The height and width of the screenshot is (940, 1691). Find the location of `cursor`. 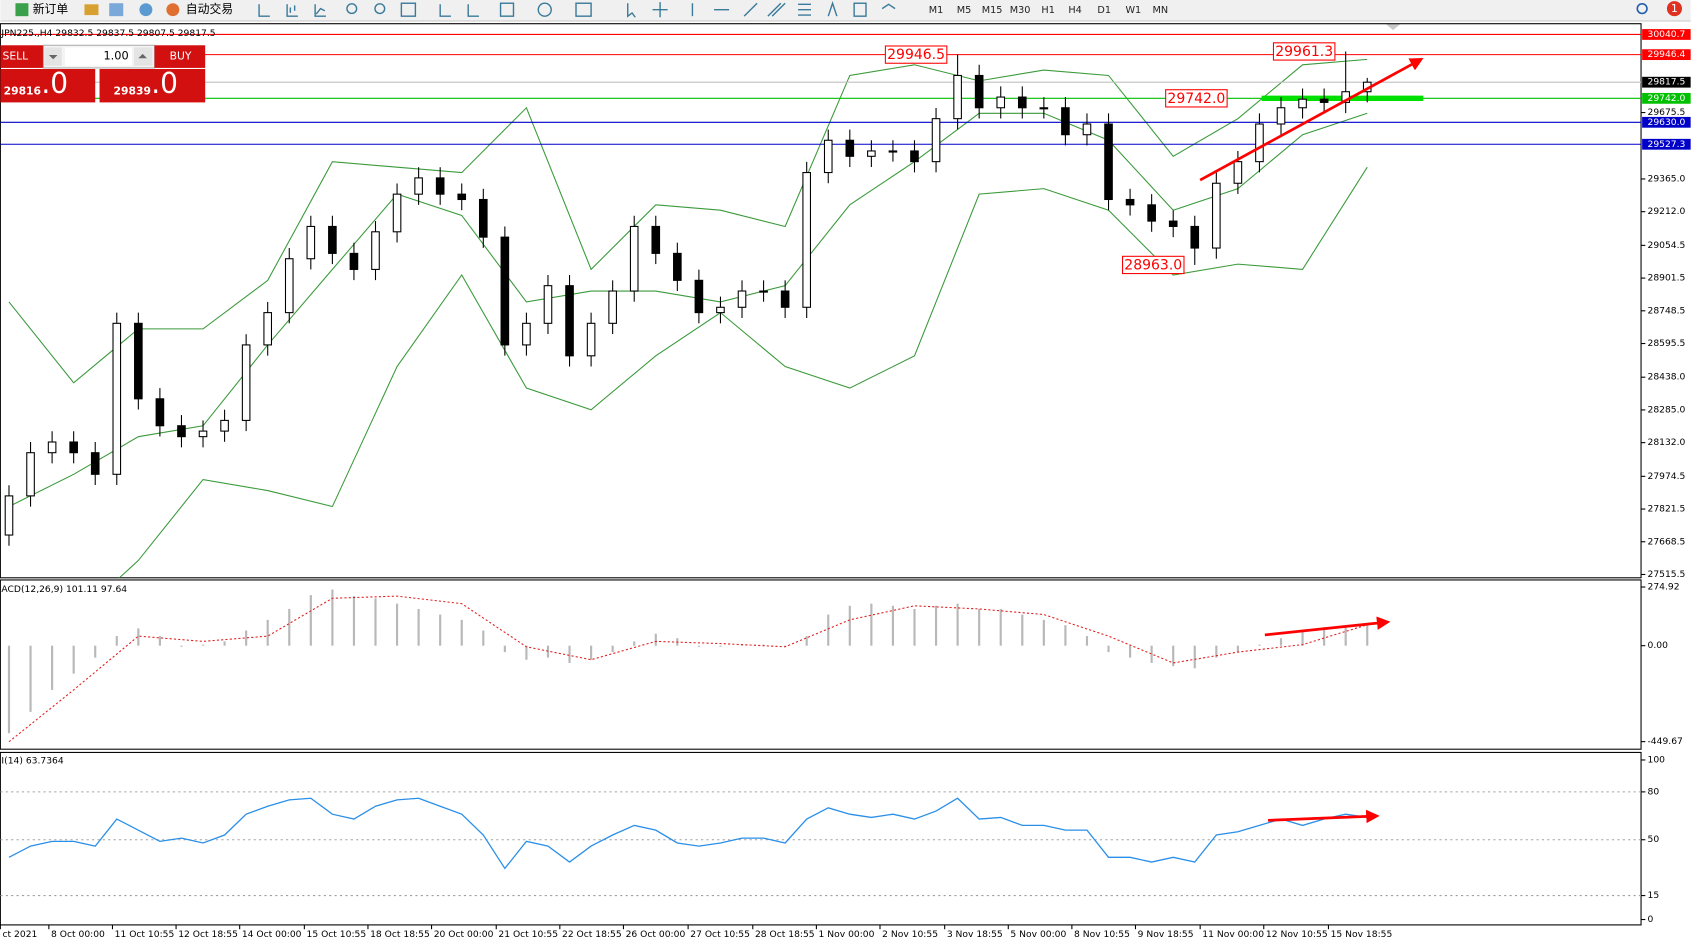

cursor is located at coordinates (631, 10).